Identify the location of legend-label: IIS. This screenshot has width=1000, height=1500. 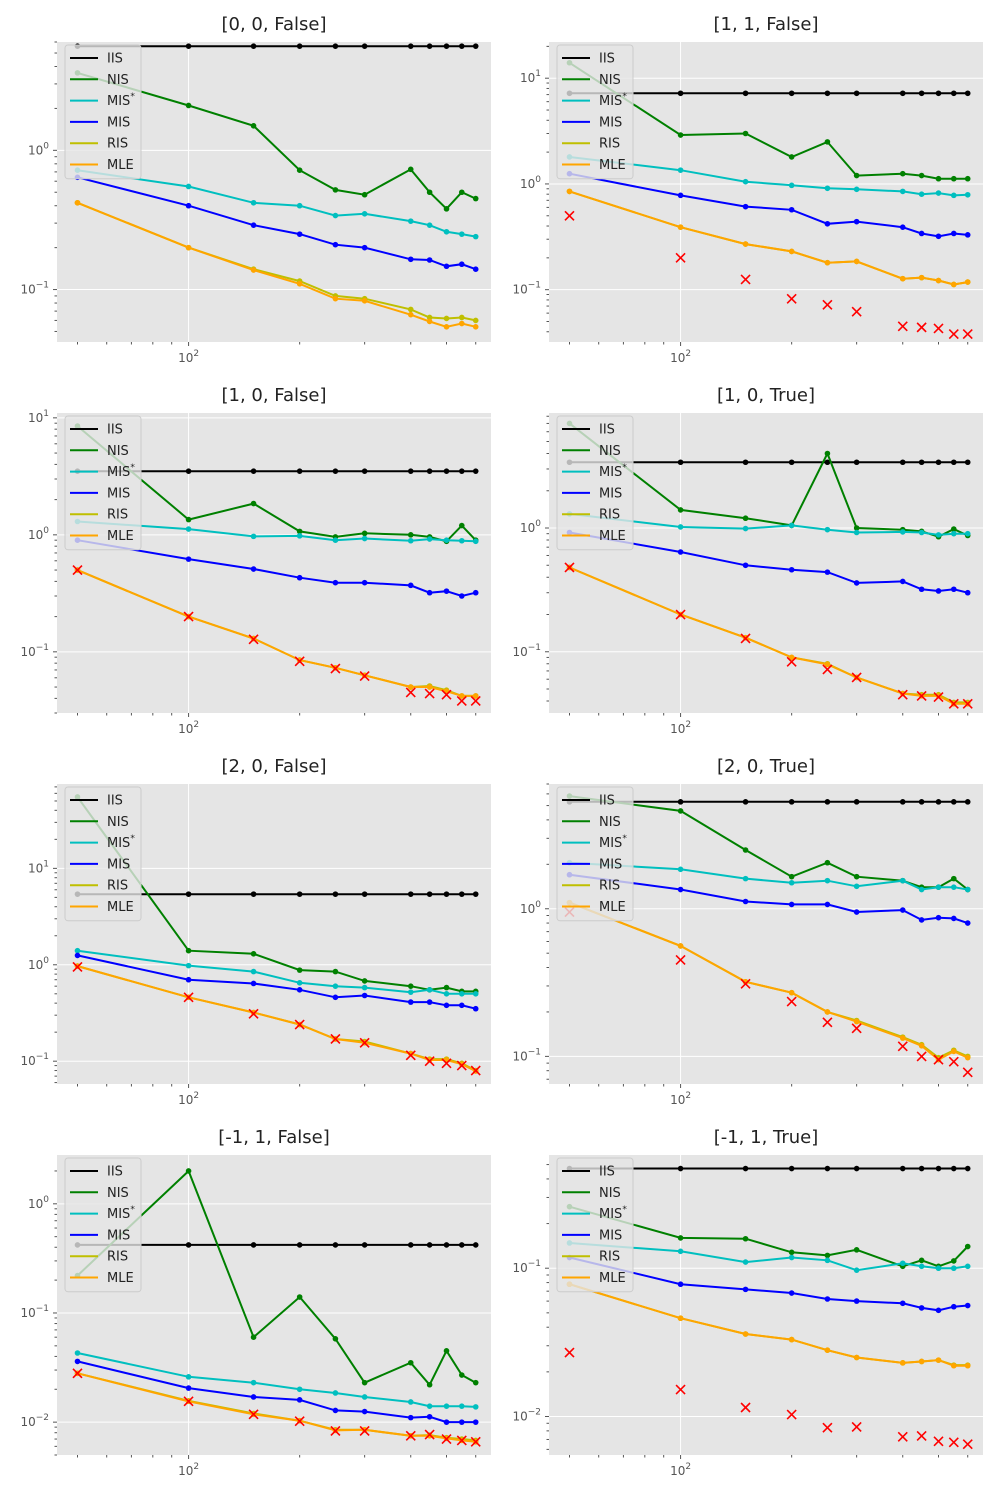
(115, 430).